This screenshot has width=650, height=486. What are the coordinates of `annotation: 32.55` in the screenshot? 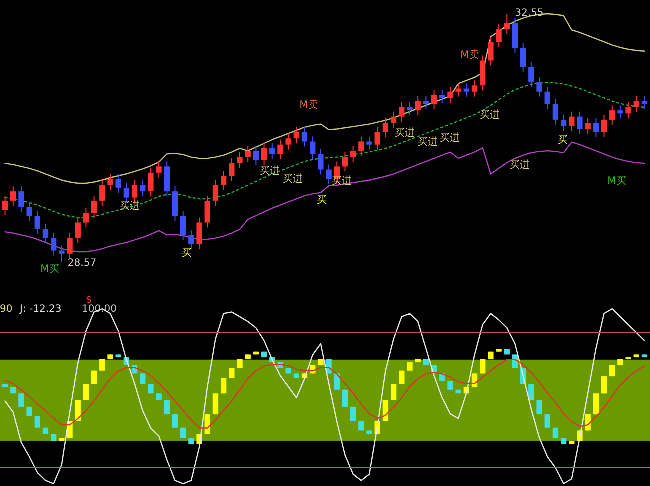 It's located at (529, 13).